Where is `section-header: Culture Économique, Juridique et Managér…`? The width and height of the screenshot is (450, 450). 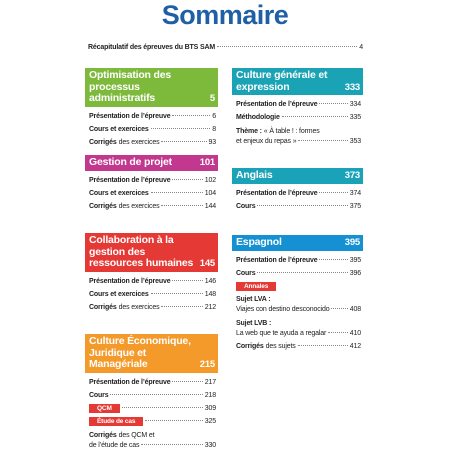 section-header: Culture Économique, Juridique et Managér… is located at coordinates (151, 353).